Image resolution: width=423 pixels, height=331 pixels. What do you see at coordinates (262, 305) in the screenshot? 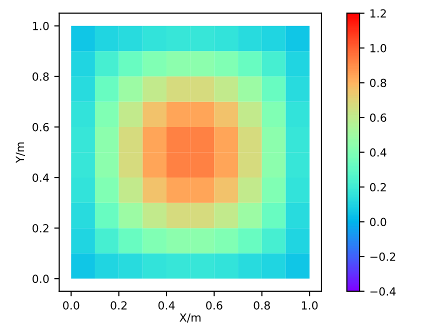
I see `x-tick-label: 0.8` at bounding box center [262, 305].